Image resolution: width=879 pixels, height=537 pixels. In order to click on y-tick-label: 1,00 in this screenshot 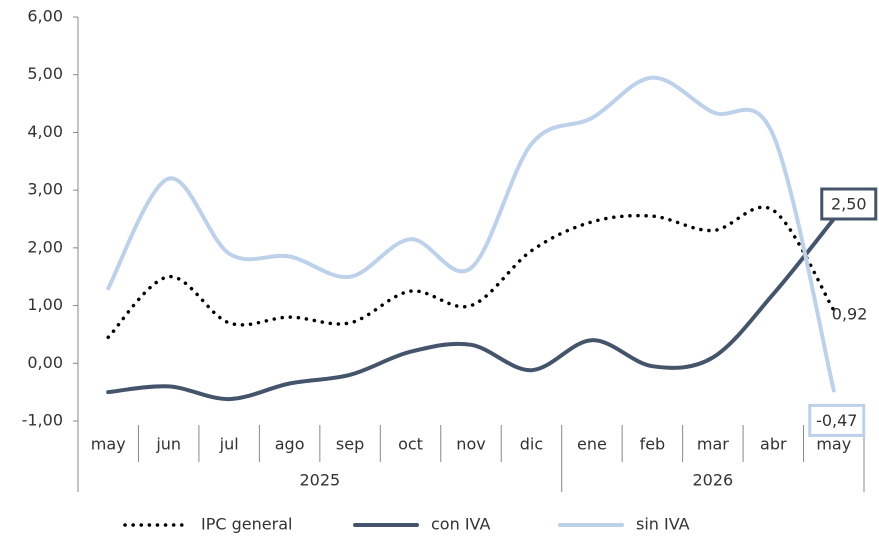, I will do `click(45, 304)`.